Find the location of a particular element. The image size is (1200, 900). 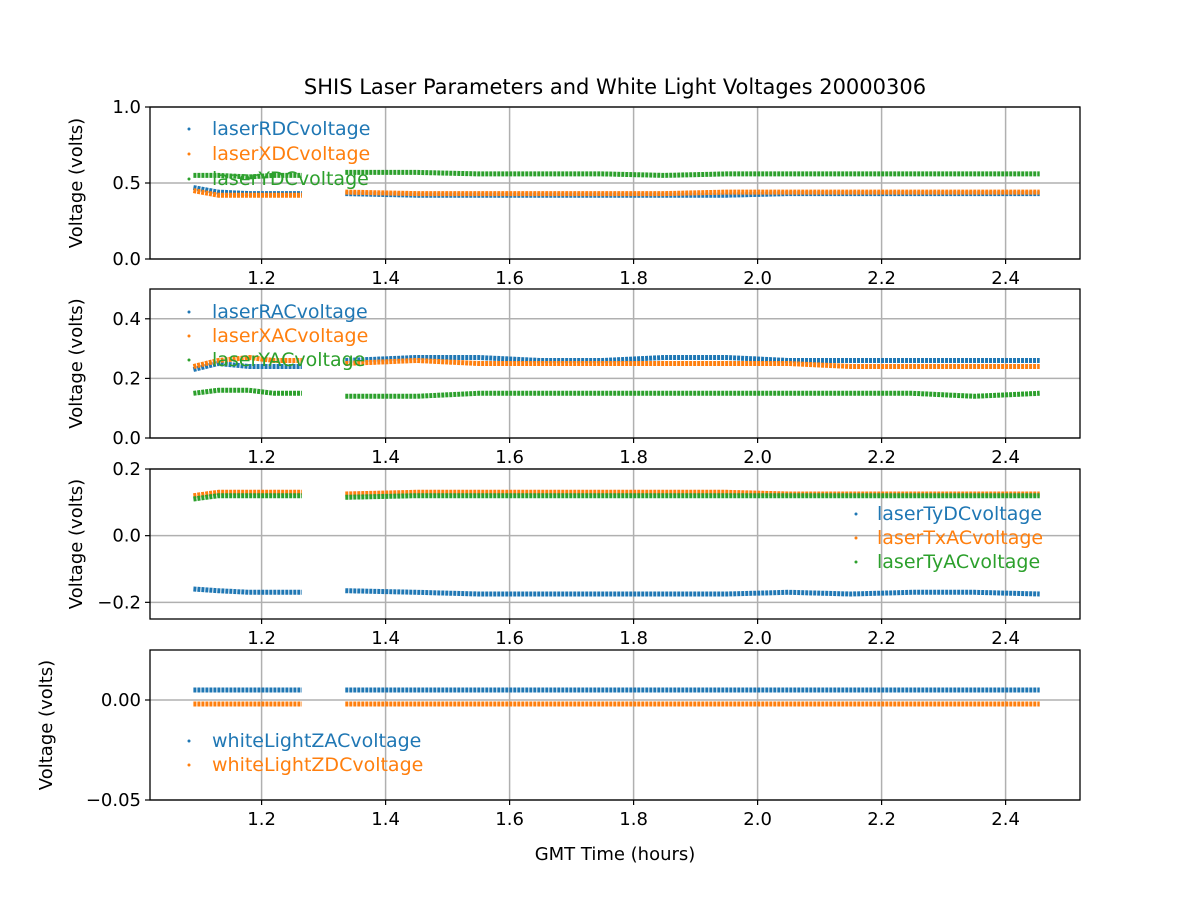

y-tick-label: 0.4 is located at coordinates (126, 319).